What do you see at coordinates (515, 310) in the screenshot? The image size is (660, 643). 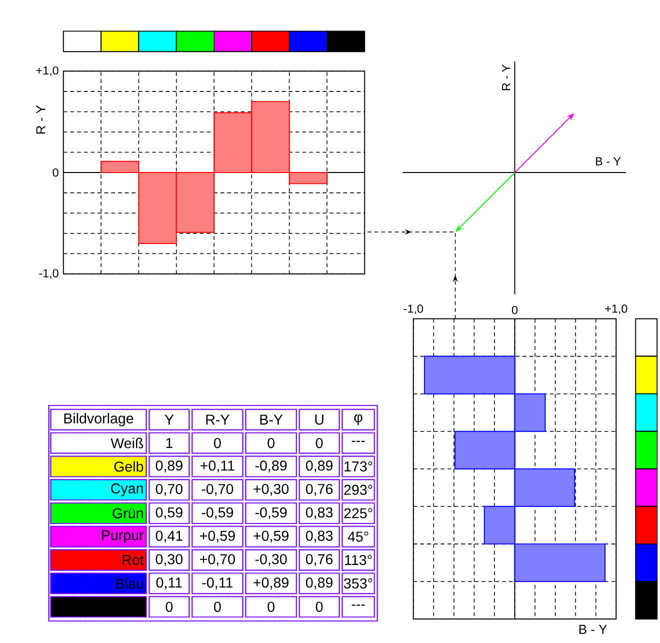 I see `x-tick-label: 0` at bounding box center [515, 310].